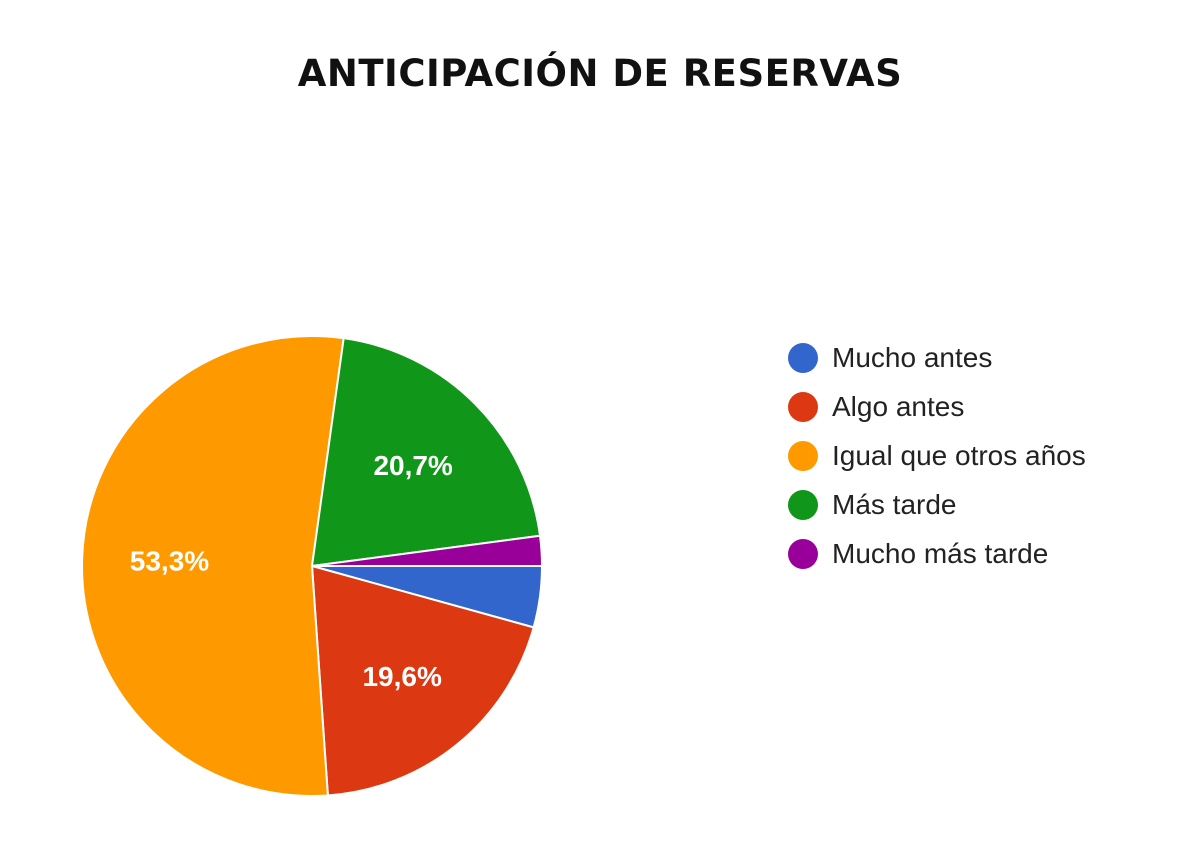 This screenshot has height=861, width=1200. I want to click on legend-item-mas-tarde: Más tarde, so click(937, 504).